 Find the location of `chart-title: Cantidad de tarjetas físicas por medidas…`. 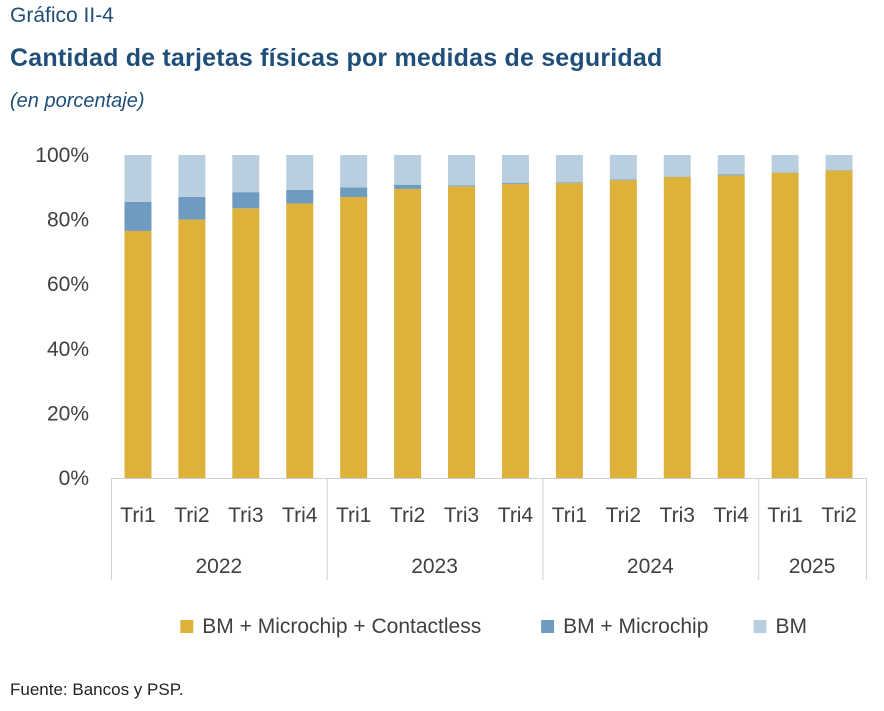

chart-title: Cantidad de tarjetas físicas por medidas… is located at coordinates (336, 58).